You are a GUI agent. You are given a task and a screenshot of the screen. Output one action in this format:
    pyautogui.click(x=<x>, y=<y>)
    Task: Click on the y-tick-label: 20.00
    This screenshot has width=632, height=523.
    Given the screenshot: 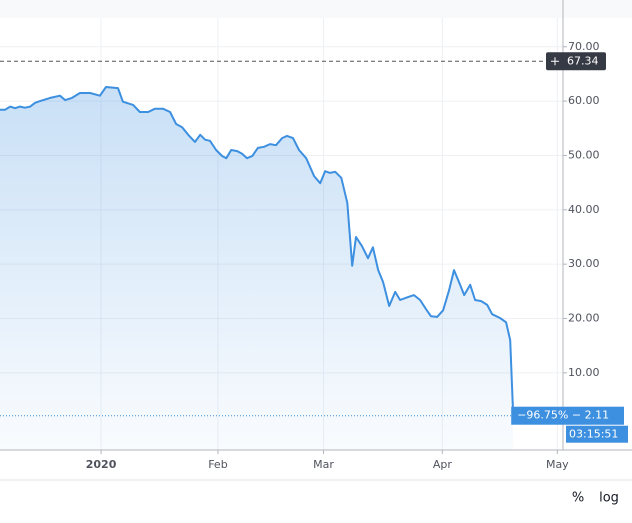 What is the action you would take?
    pyautogui.click(x=584, y=317)
    